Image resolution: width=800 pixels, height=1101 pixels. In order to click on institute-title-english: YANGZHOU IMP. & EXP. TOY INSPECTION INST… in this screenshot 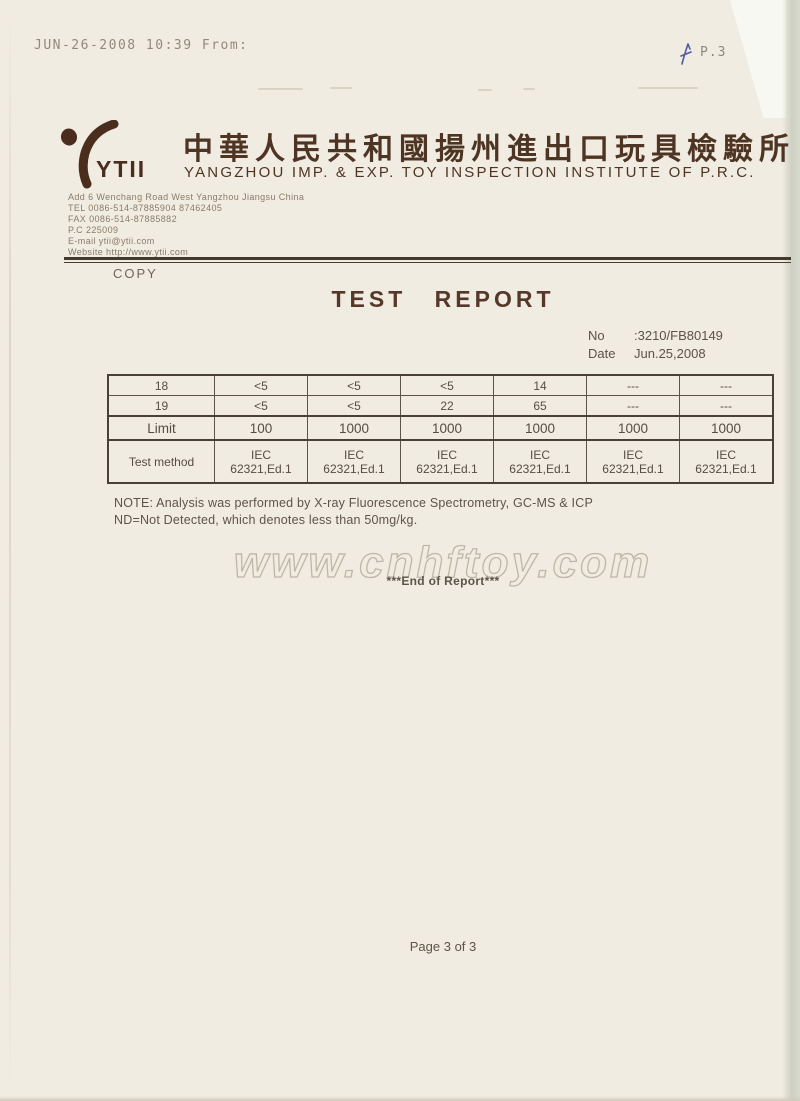, I will do `click(470, 172)`.